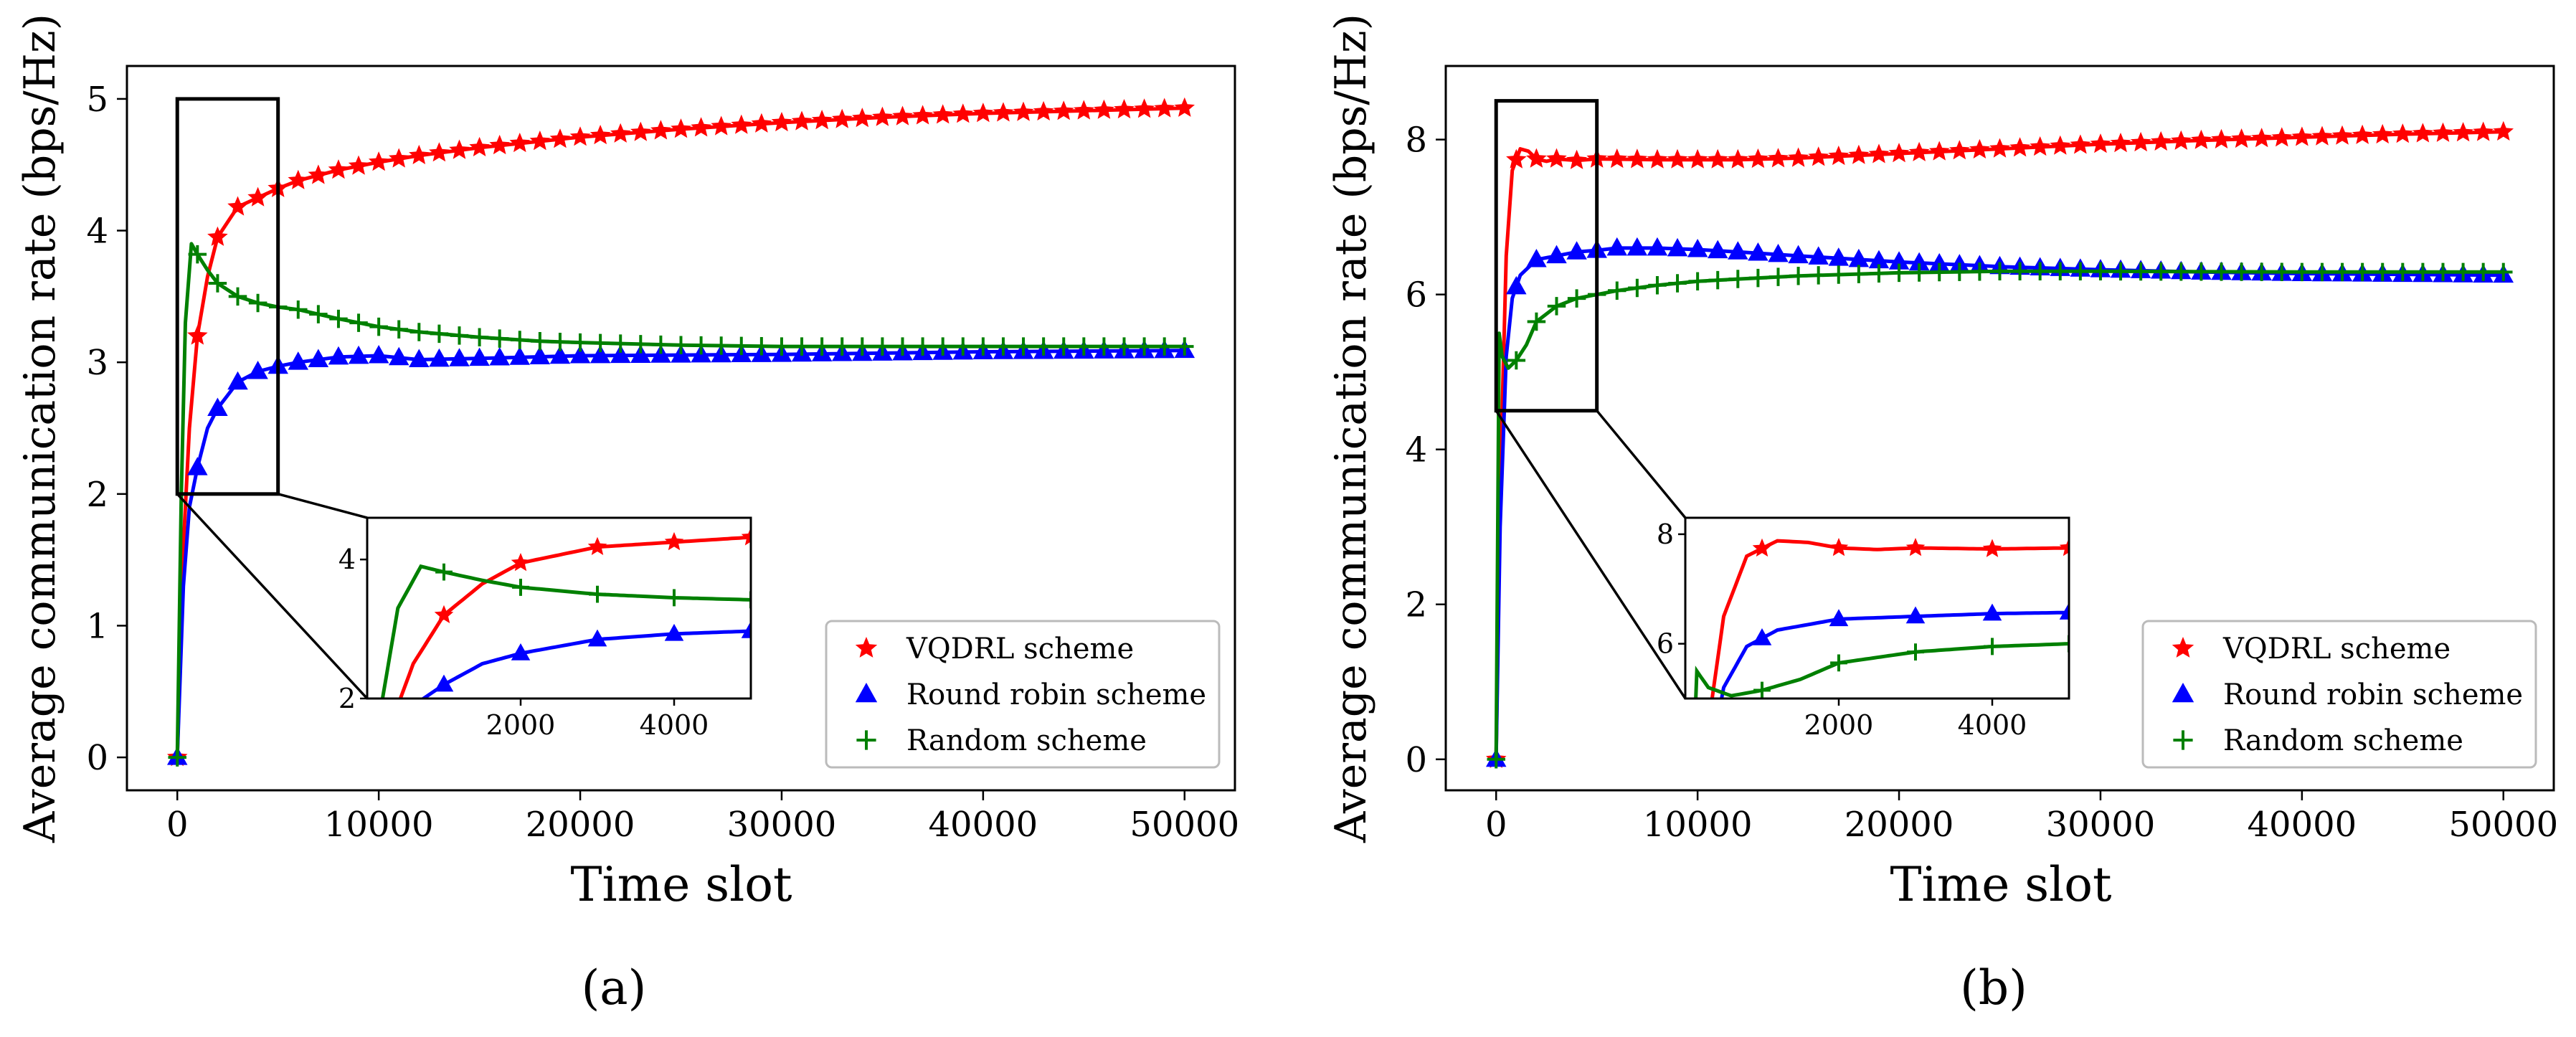 This screenshot has height=1037, width=2576. What do you see at coordinates (1665, 534) in the screenshot?
I see `inset-y-tick-label: 8` at bounding box center [1665, 534].